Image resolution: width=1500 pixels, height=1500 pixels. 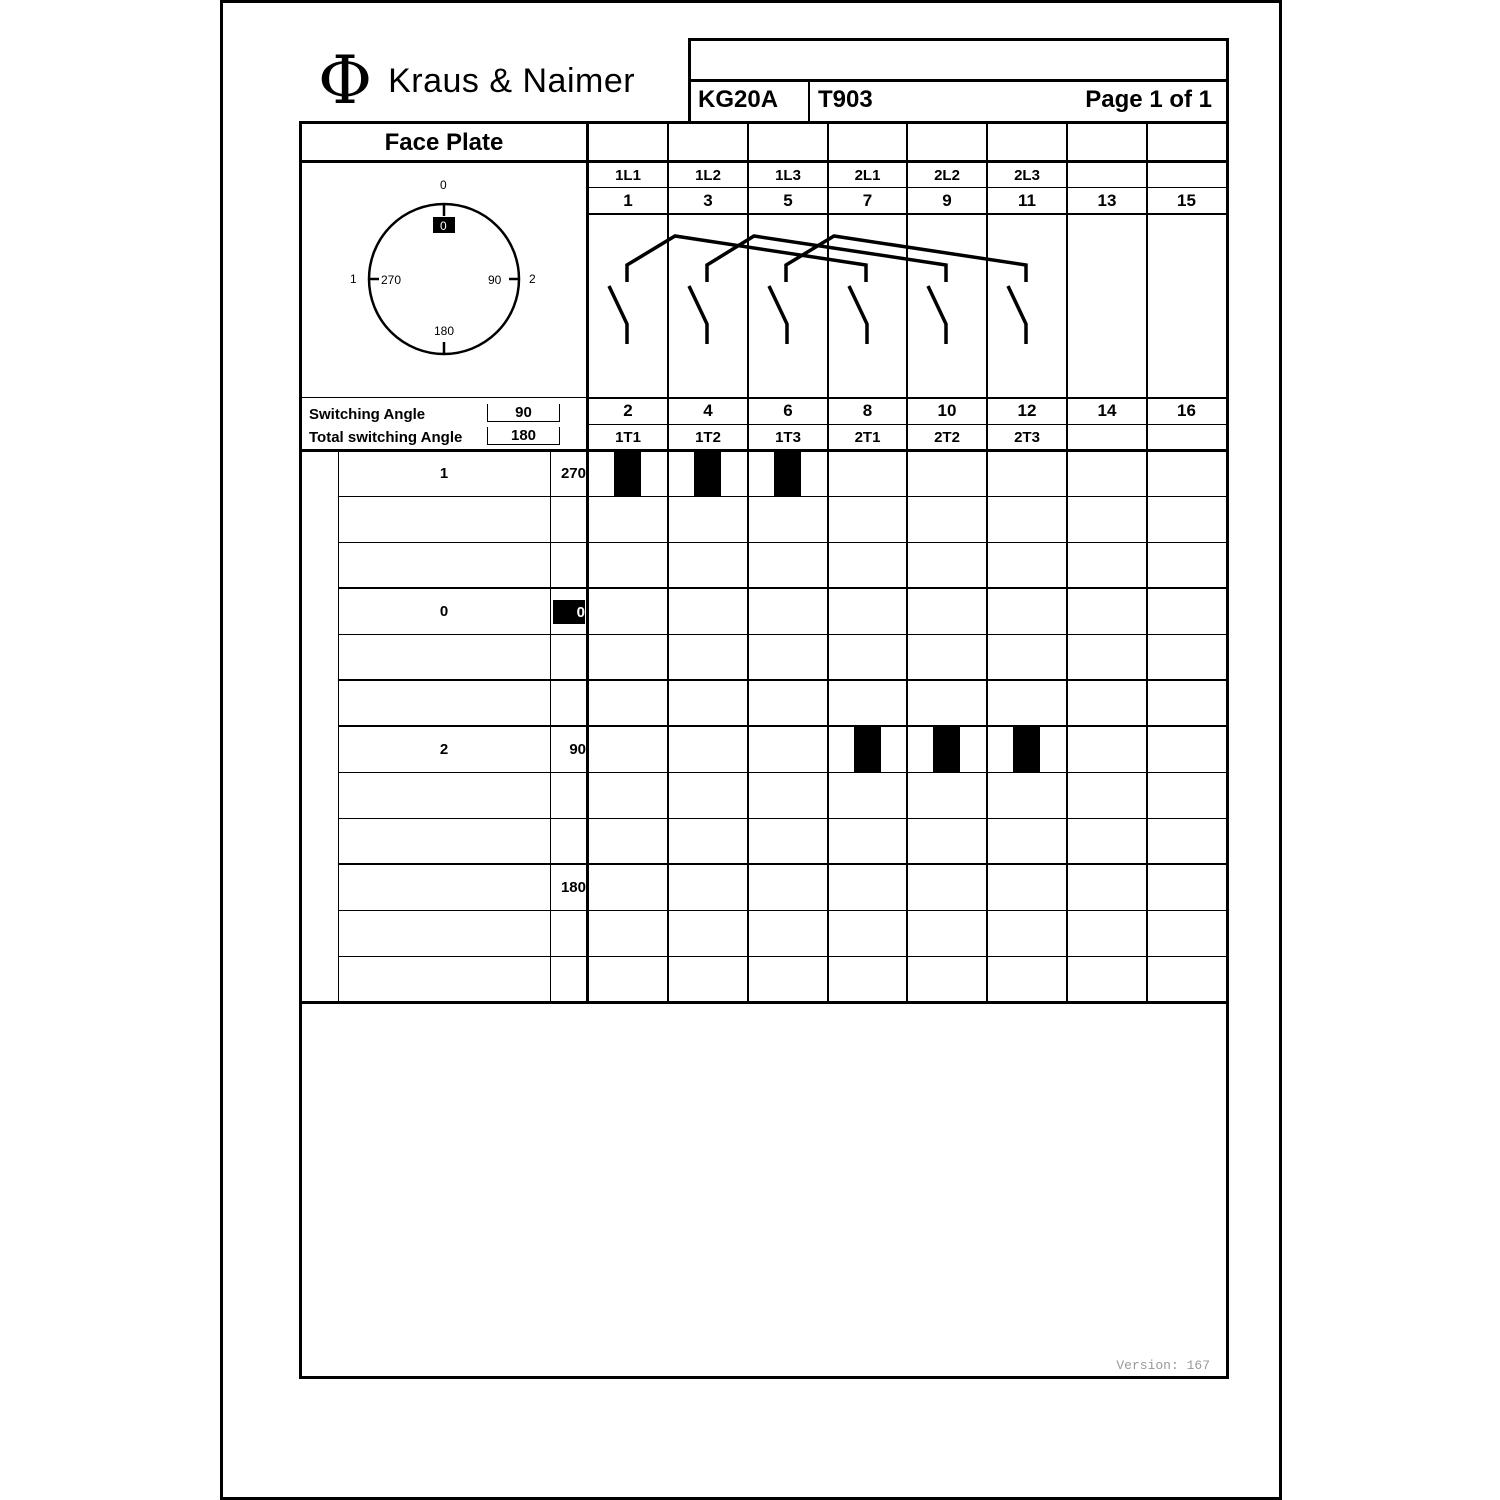 What do you see at coordinates (577, 749) in the screenshot?
I see `position-angle: 90` at bounding box center [577, 749].